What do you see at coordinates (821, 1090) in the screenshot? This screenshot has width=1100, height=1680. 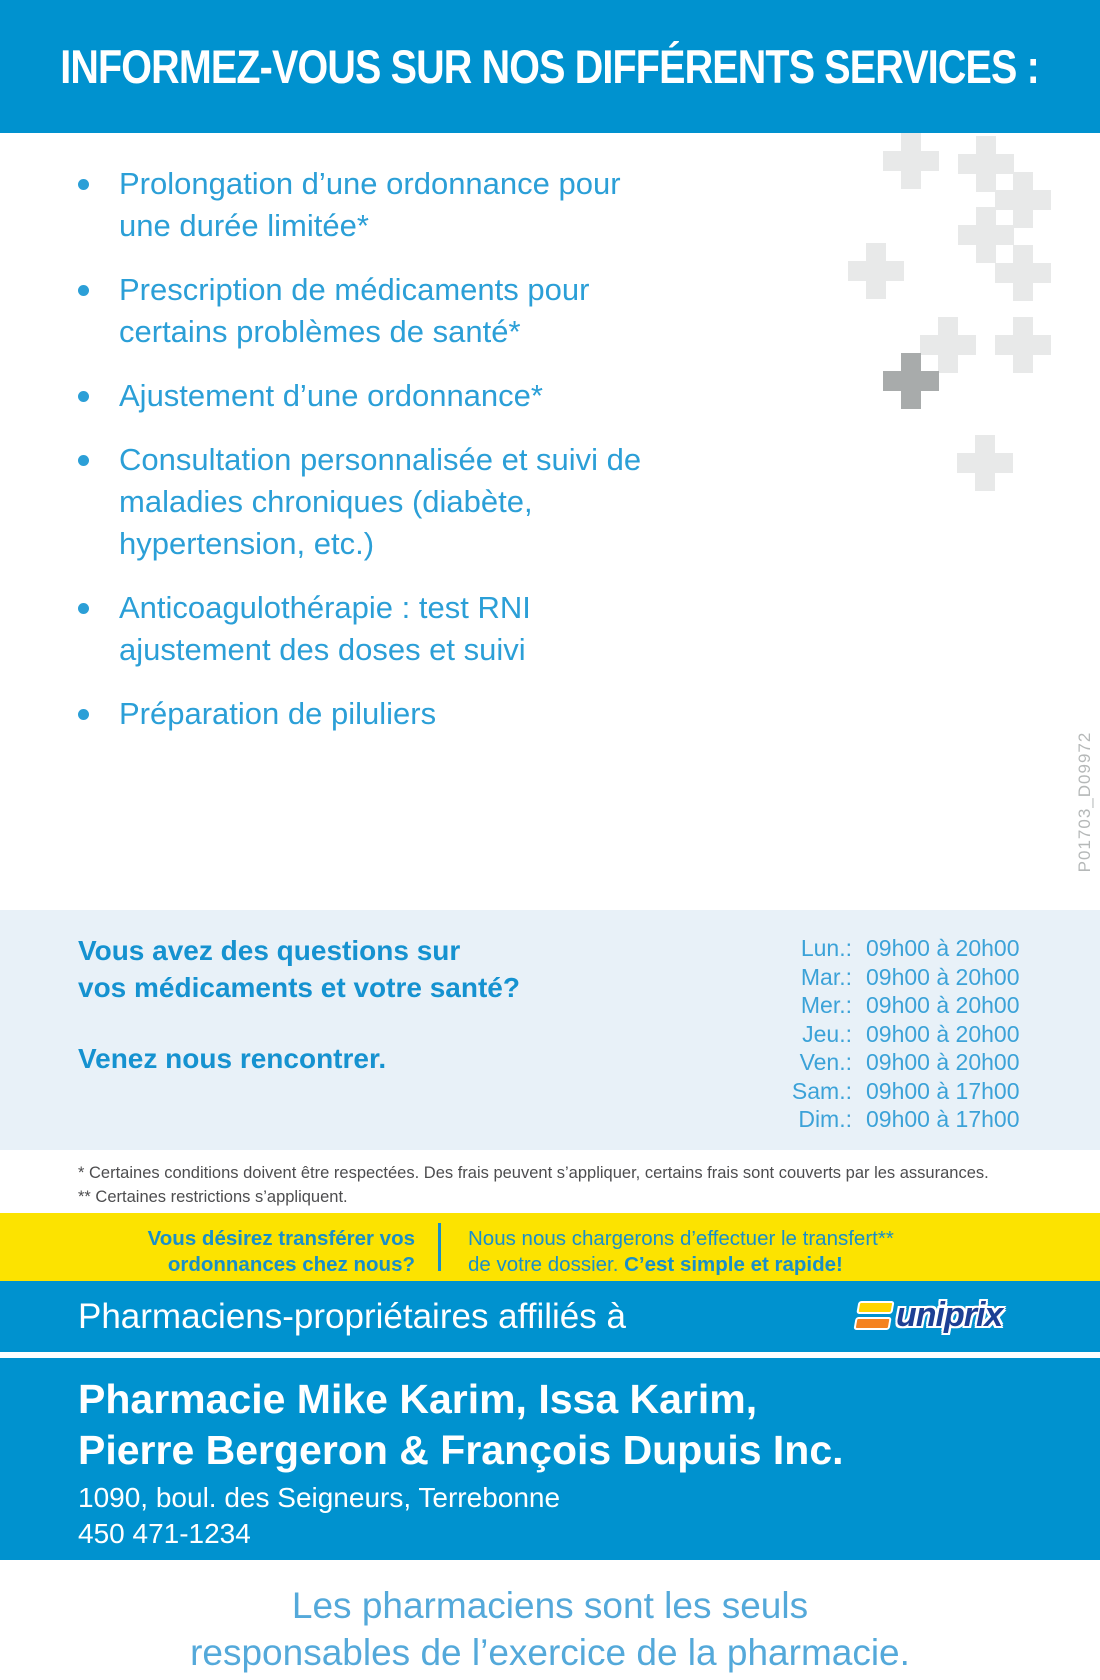 I see `hours-day: Sam.:` at bounding box center [821, 1090].